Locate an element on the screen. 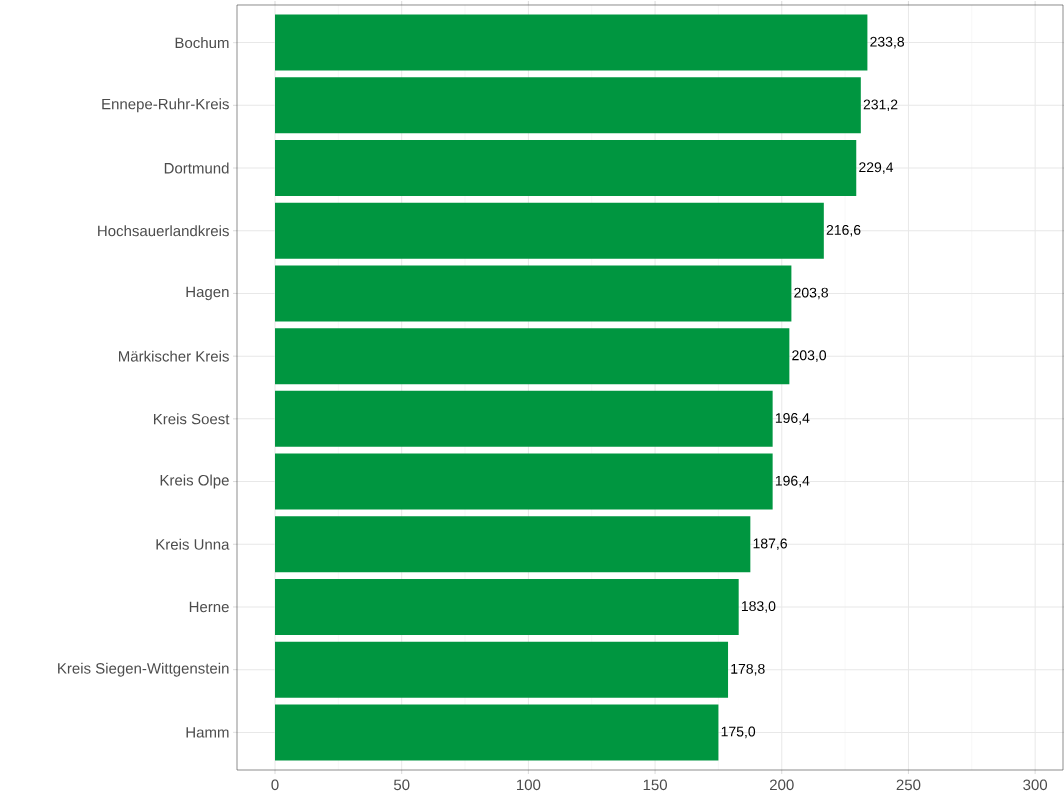 This screenshot has height=796, width=1064. x-tick-label: 0 is located at coordinates (275, 785).